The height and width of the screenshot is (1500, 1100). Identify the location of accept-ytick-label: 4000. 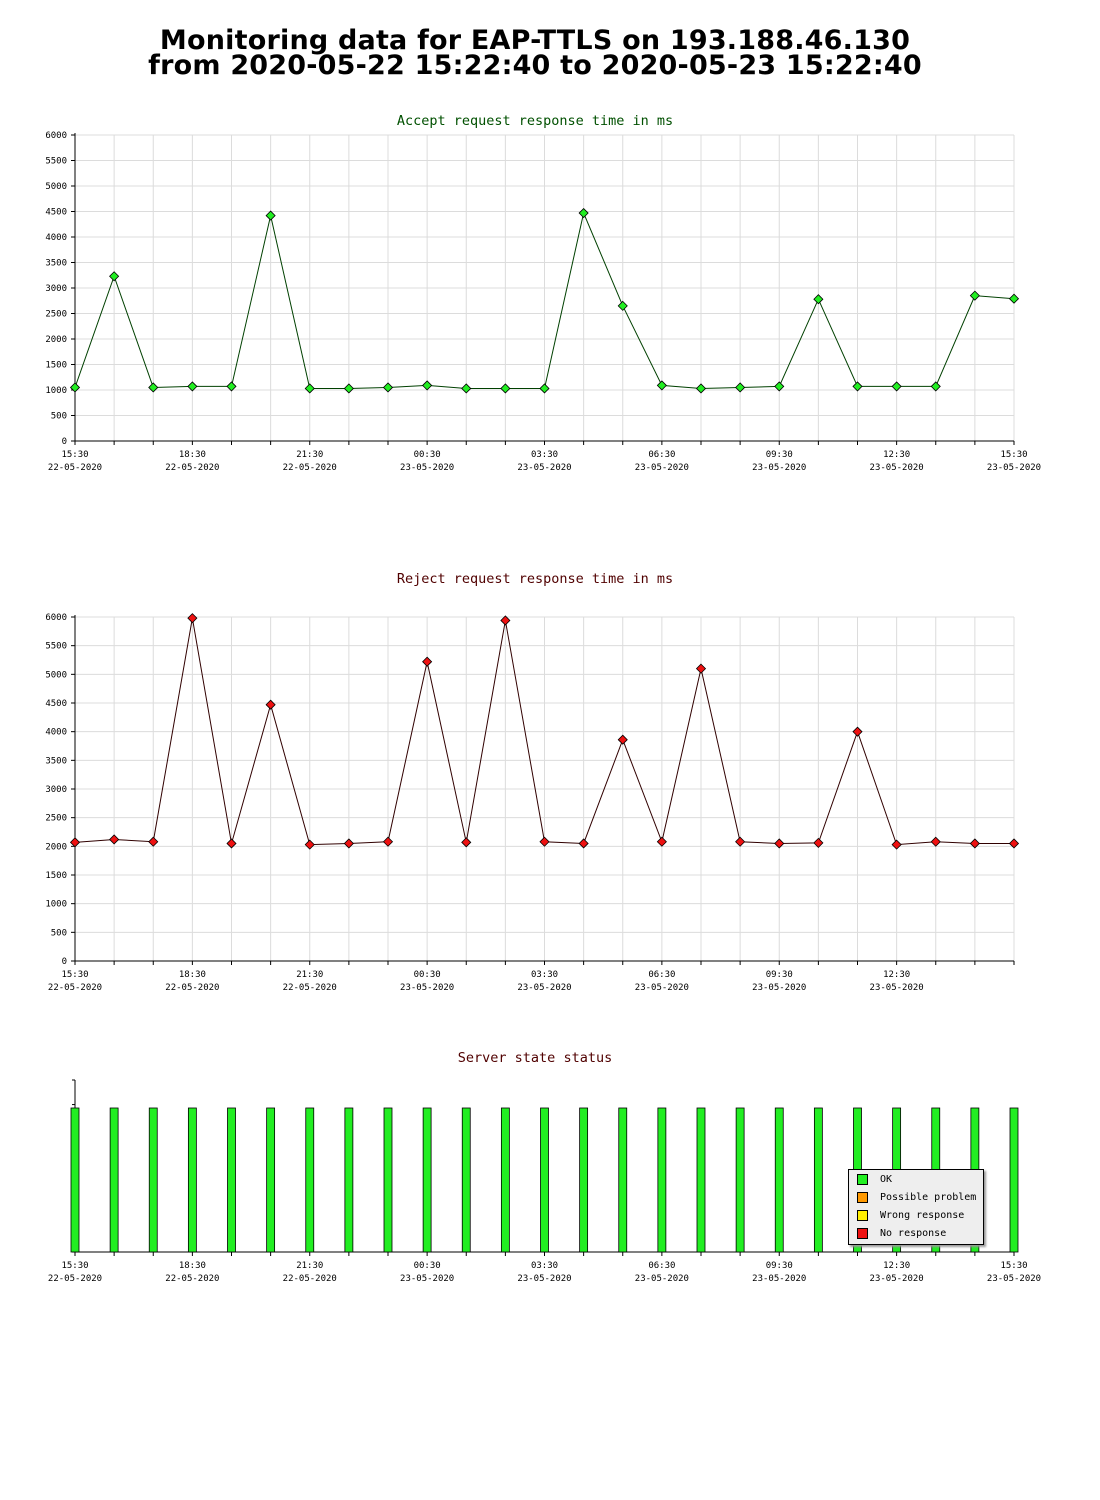
(56, 238).